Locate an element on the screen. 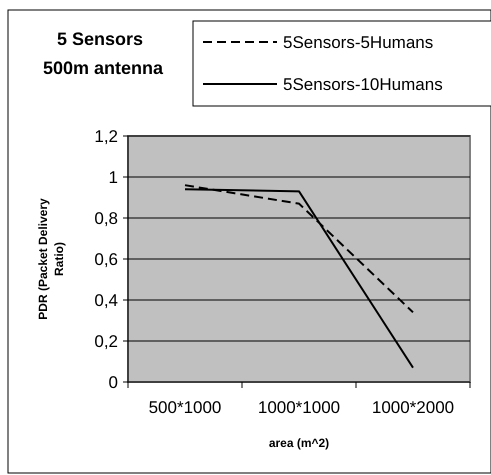 The height and width of the screenshot is (475, 491). x-axis-title: area (m^2) is located at coordinates (299, 443).